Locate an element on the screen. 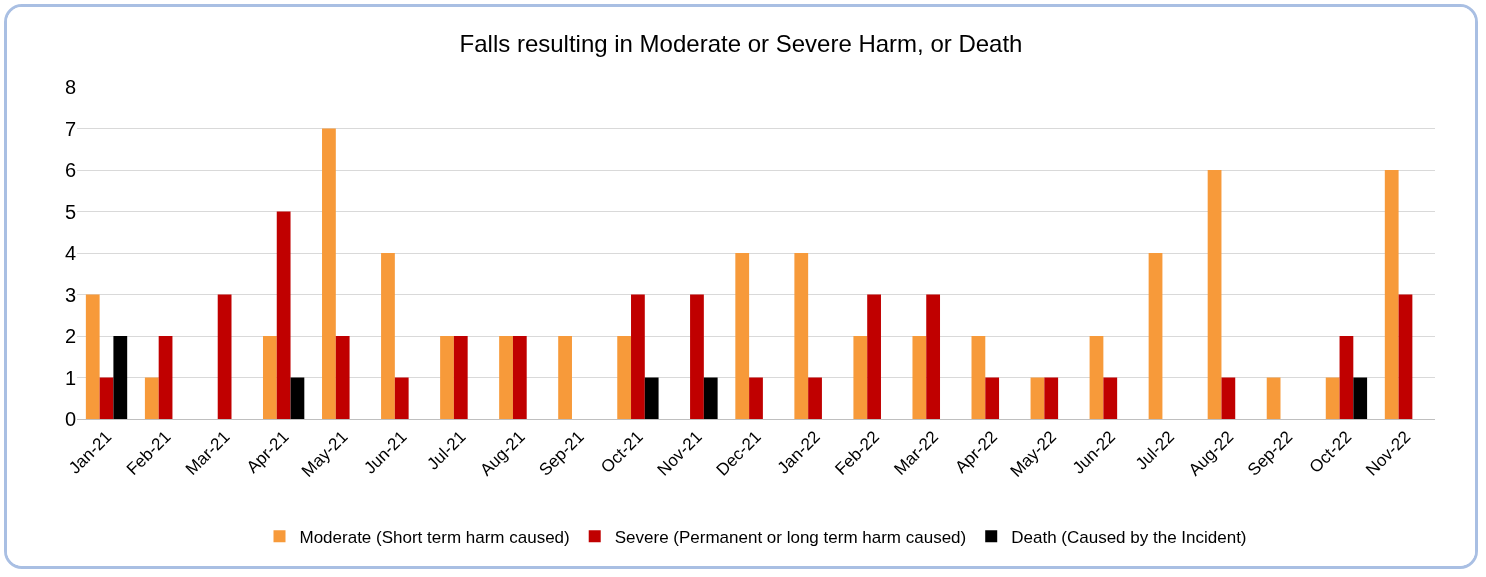 The width and height of the screenshot is (1486, 577). y-tick-label: 3 is located at coordinates (70, 294).